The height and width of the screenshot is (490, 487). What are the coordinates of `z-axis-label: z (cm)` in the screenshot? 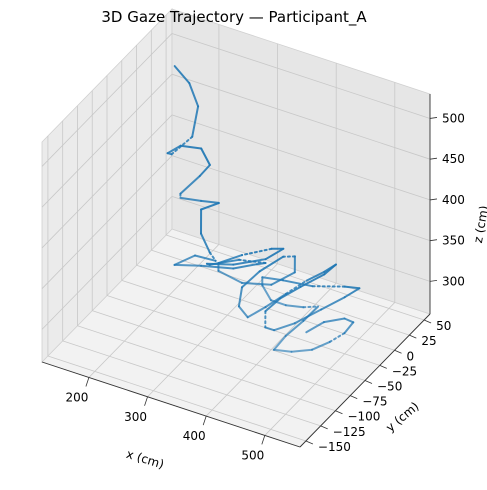 It's located at (479, 224).